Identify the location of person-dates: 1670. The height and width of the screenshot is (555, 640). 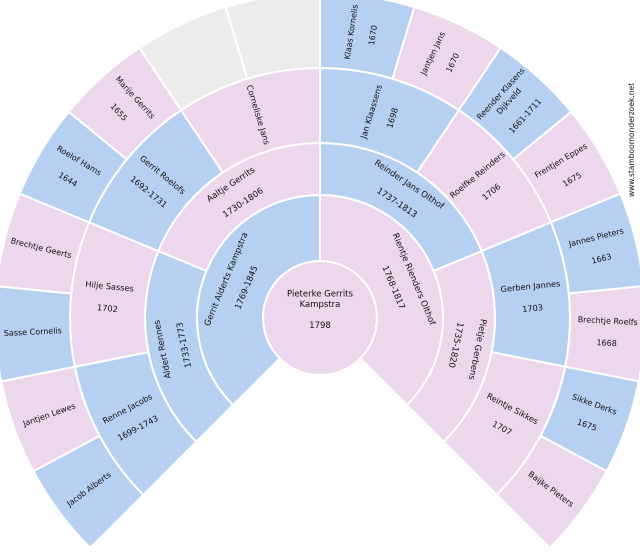
(373, 34).